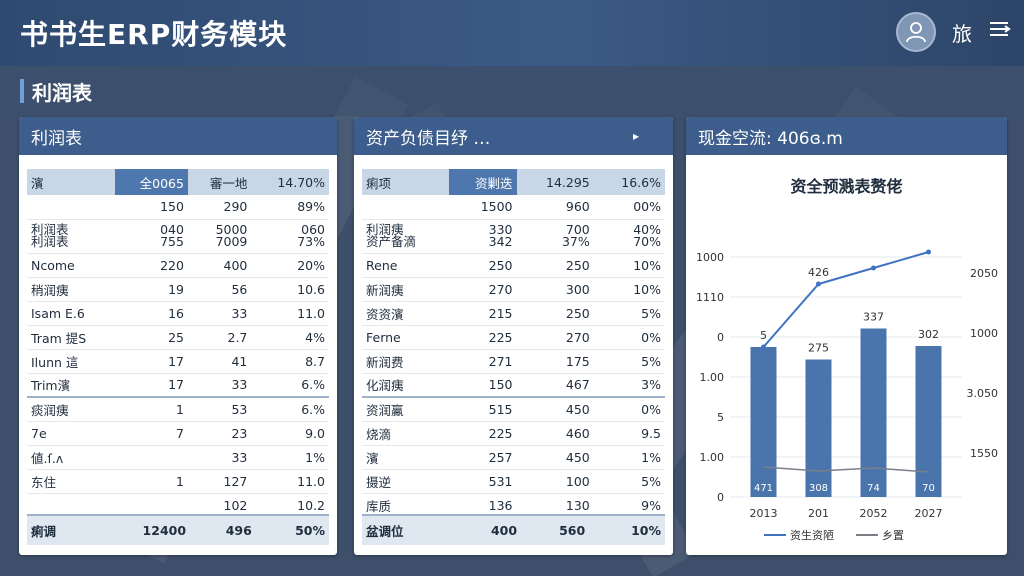 The height and width of the screenshot is (576, 1024). I want to click on balance-cell: 270, so click(500, 289).